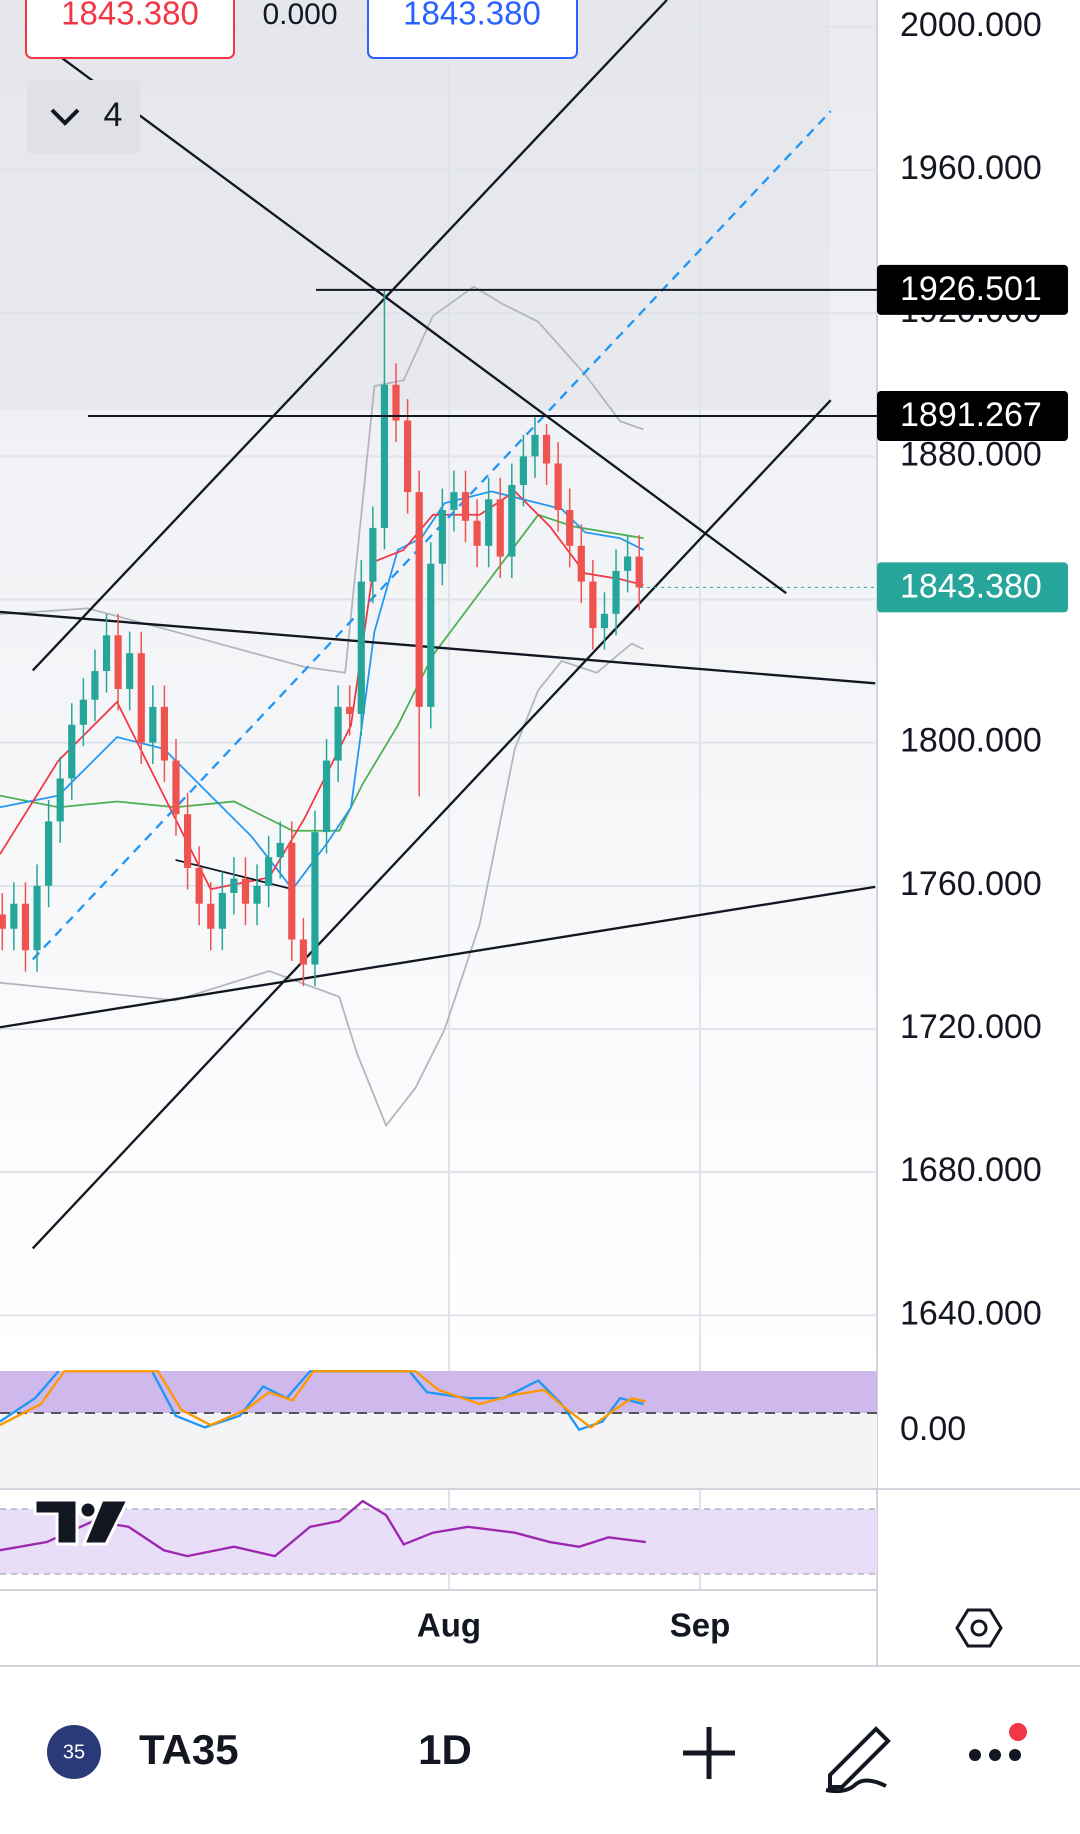  Describe the element at coordinates (971, 168) in the screenshot. I see `y-tick-label: 1960.000` at that location.